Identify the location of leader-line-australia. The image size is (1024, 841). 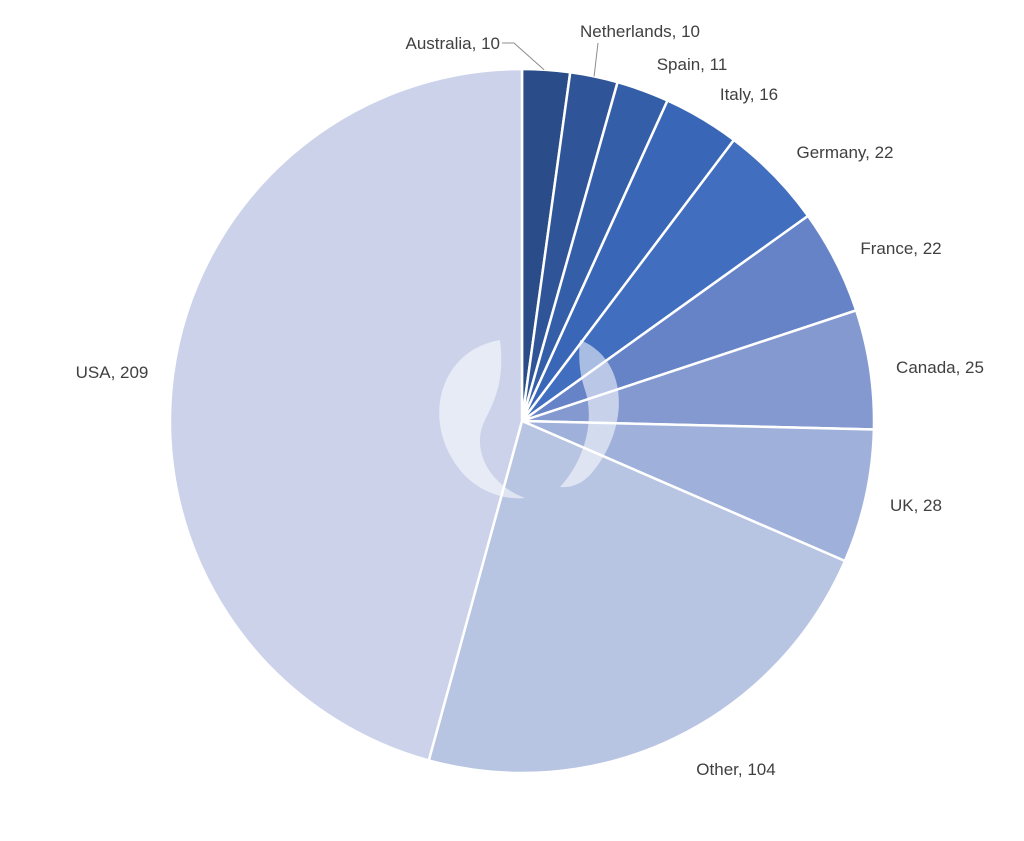
(523, 56).